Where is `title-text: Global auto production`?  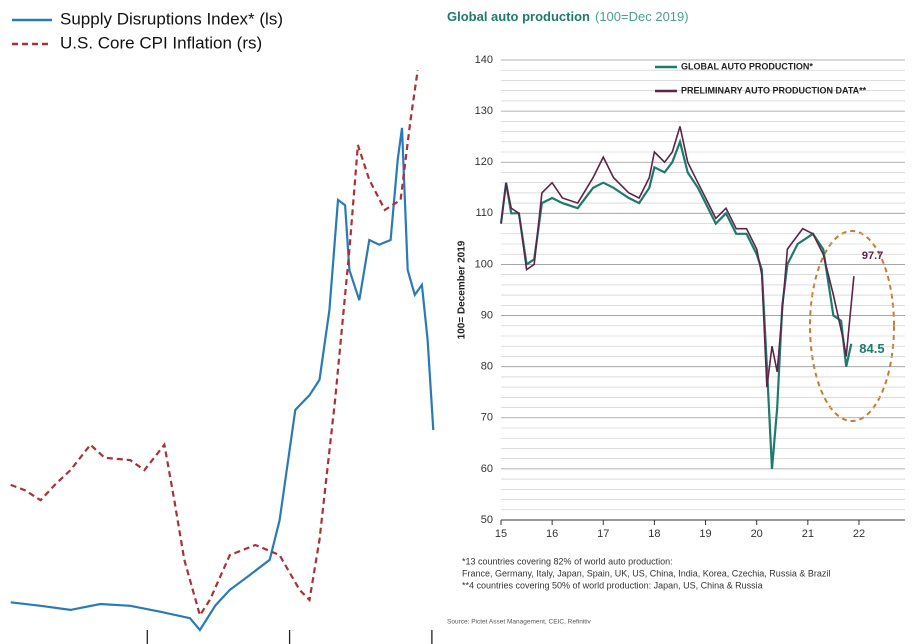
title-text: Global auto production is located at coordinates (518, 16).